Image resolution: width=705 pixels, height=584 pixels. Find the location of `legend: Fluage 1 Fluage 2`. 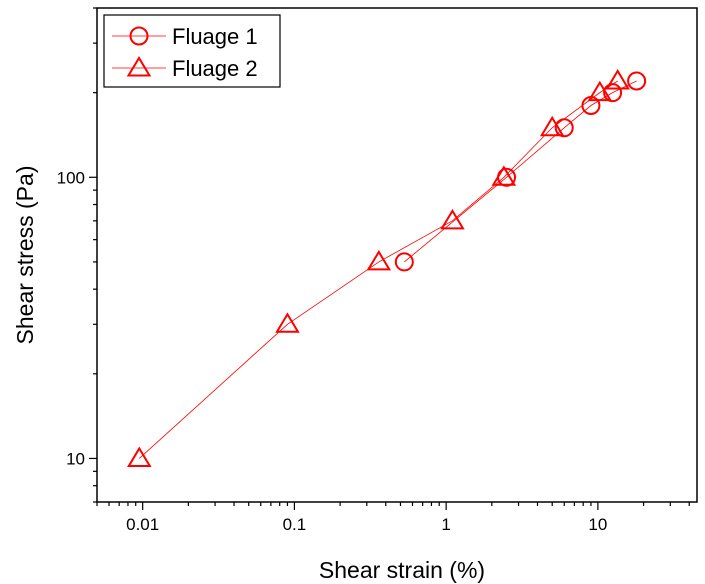

legend: Fluage 1 Fluage 2 is located at coordinates (192, 51).